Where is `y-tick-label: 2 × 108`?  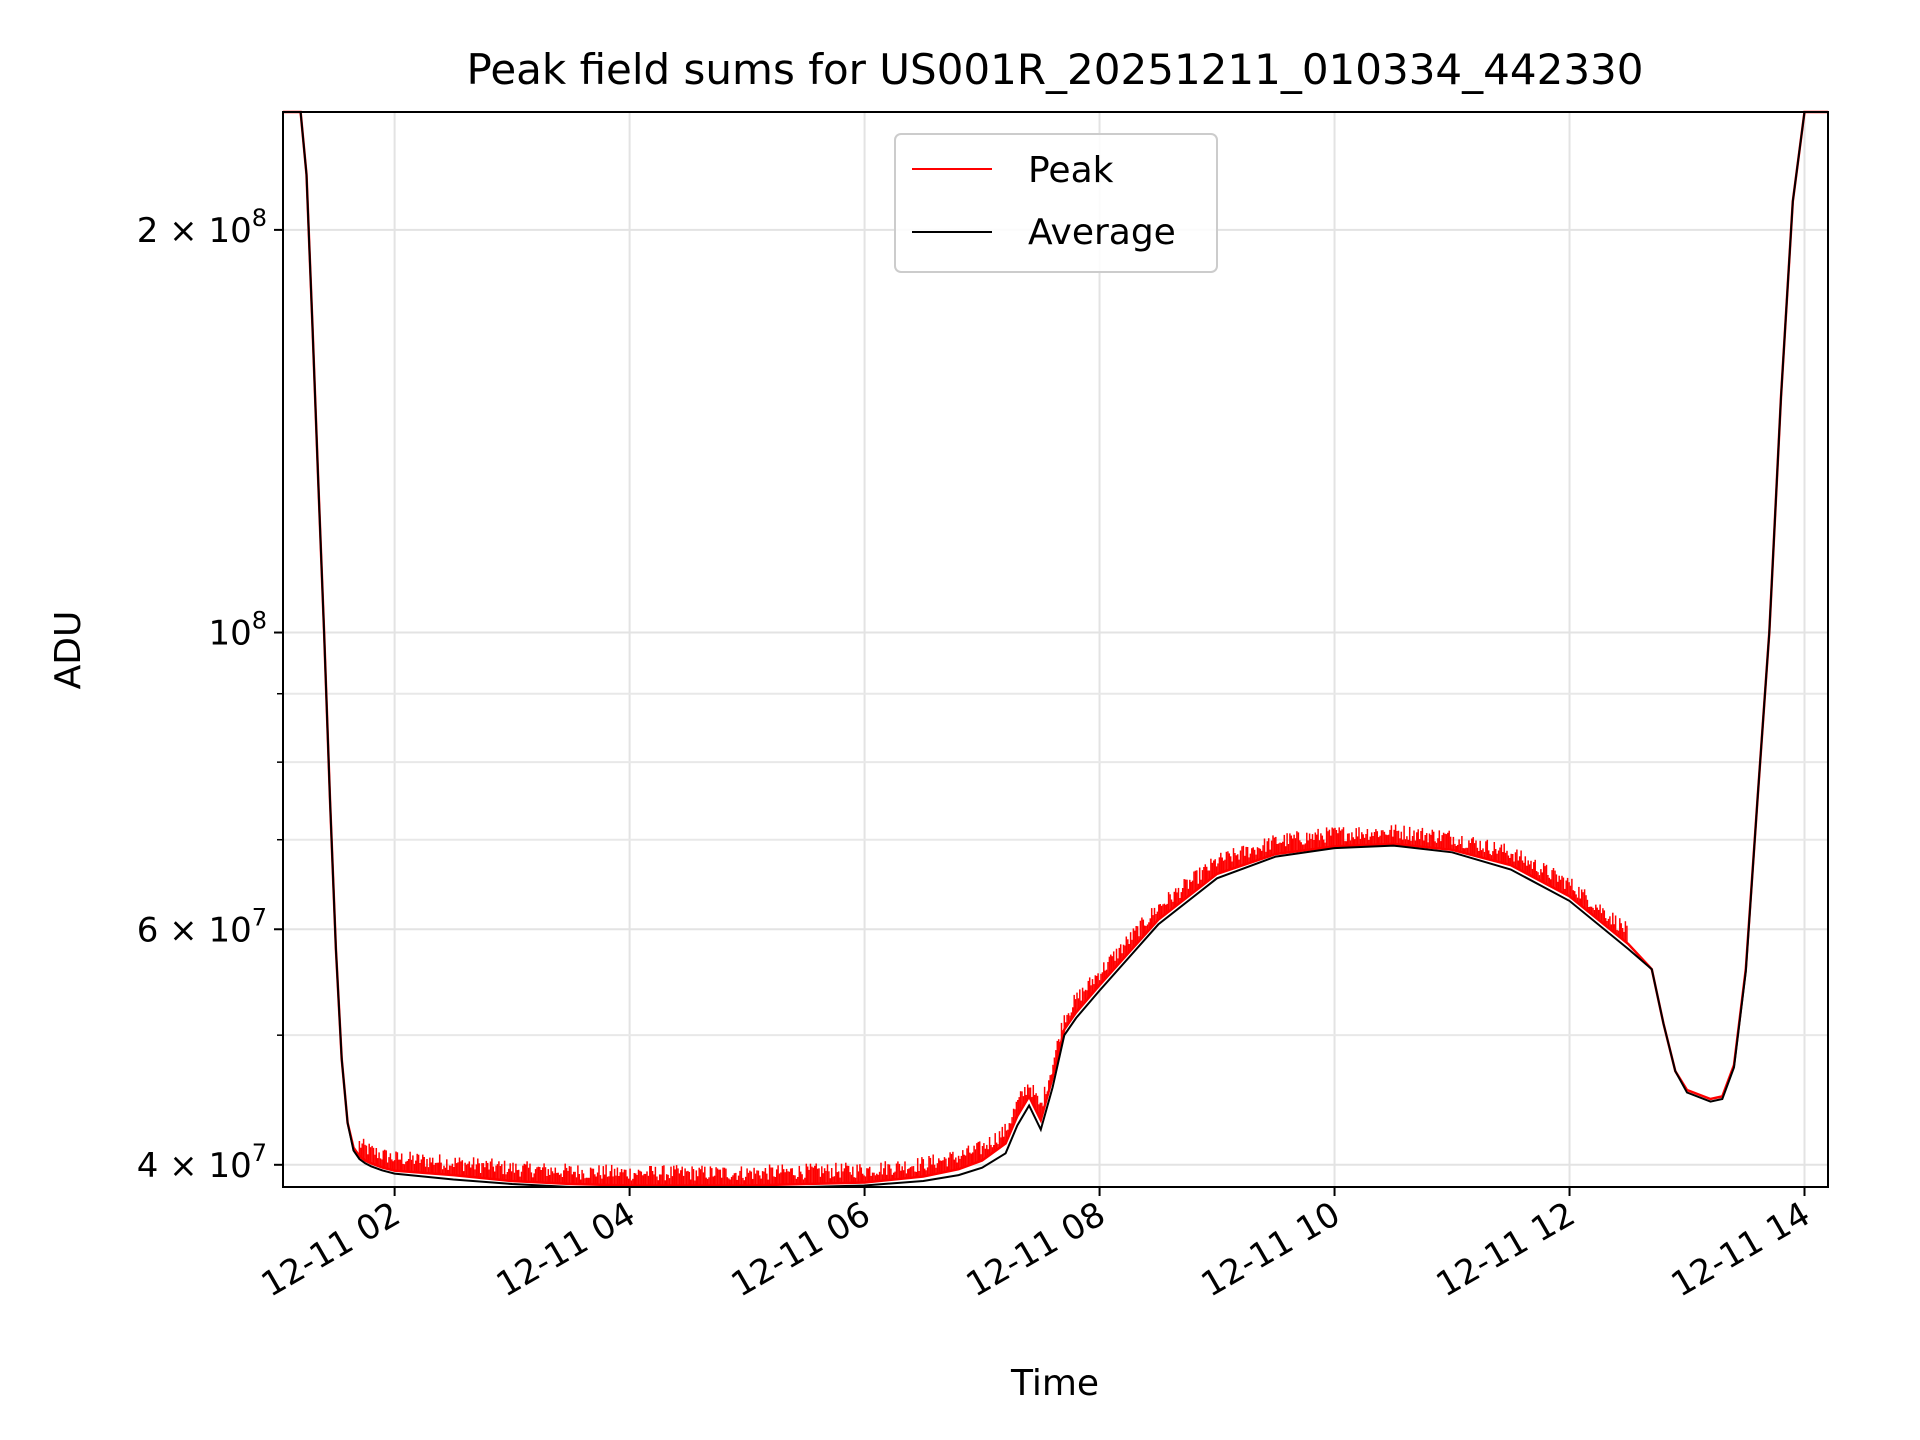
y-tick-label: 2 × 108 is located at coordinates (202, 227).